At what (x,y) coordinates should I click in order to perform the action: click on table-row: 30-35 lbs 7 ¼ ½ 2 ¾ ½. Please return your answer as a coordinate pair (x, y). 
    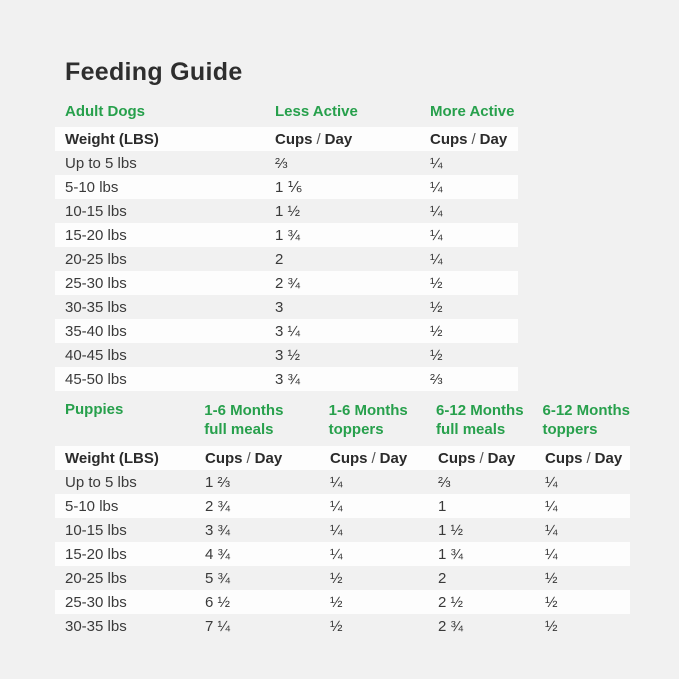
    Looking at the image, I should click on (342, 626).